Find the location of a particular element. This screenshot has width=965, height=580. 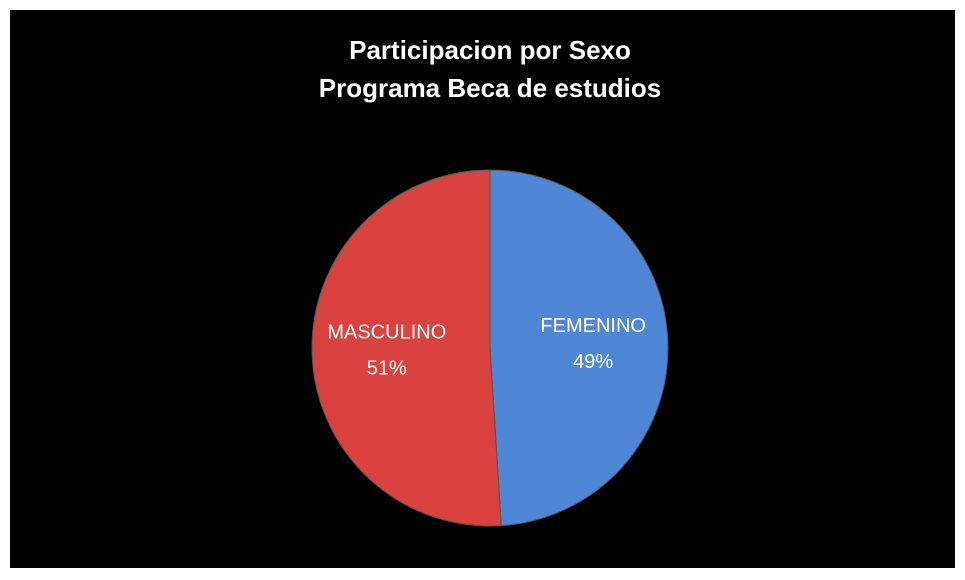

slice-category-label: FEMENINO is located at coordinates (593, 326).